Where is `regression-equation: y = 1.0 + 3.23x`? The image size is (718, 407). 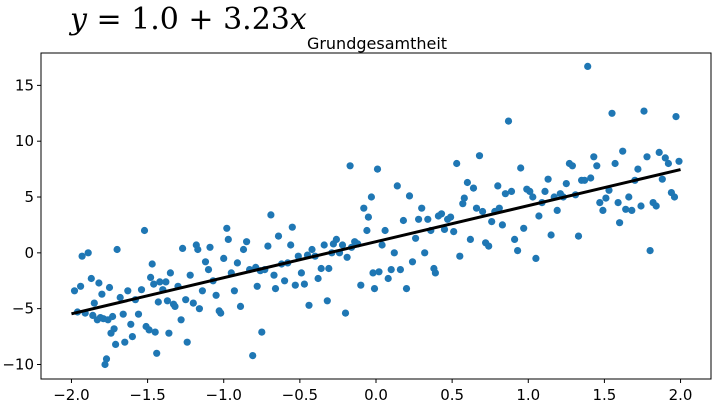 regression-equation: y = 1.0 + 3.23x is located at coordinates (188, 19).